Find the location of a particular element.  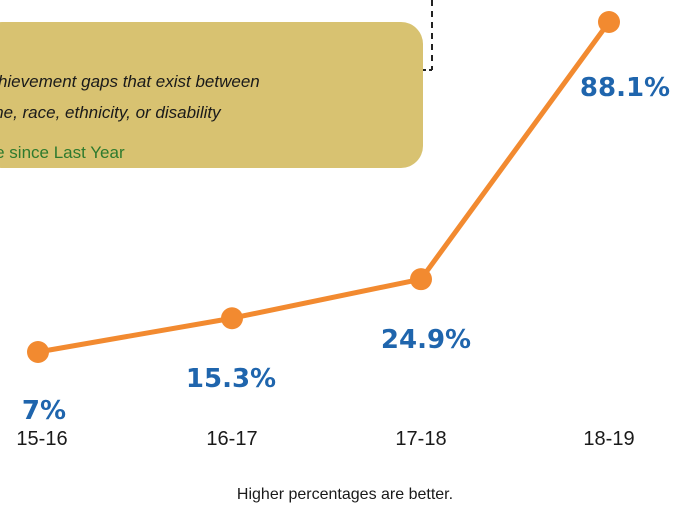

callout-text-line-2: ome, race, ethnicity, or disability is located at coordinates (110, 112).